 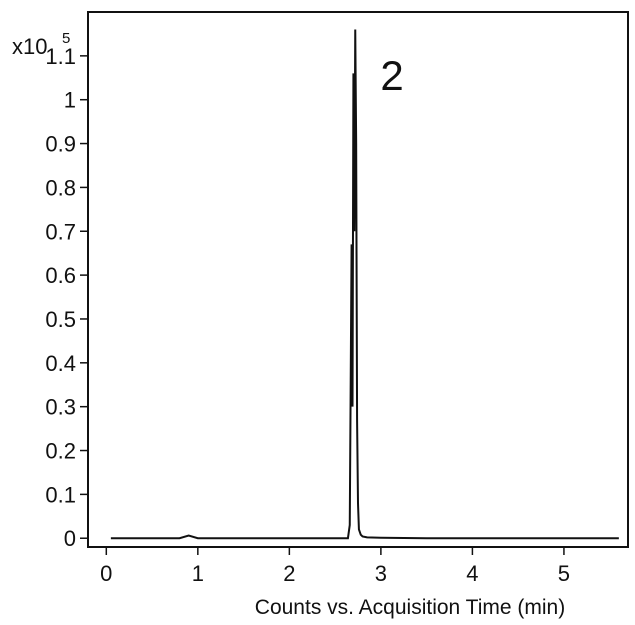 I want to click on y-multiplier-exponent: 5, so click(x=66, y=38).